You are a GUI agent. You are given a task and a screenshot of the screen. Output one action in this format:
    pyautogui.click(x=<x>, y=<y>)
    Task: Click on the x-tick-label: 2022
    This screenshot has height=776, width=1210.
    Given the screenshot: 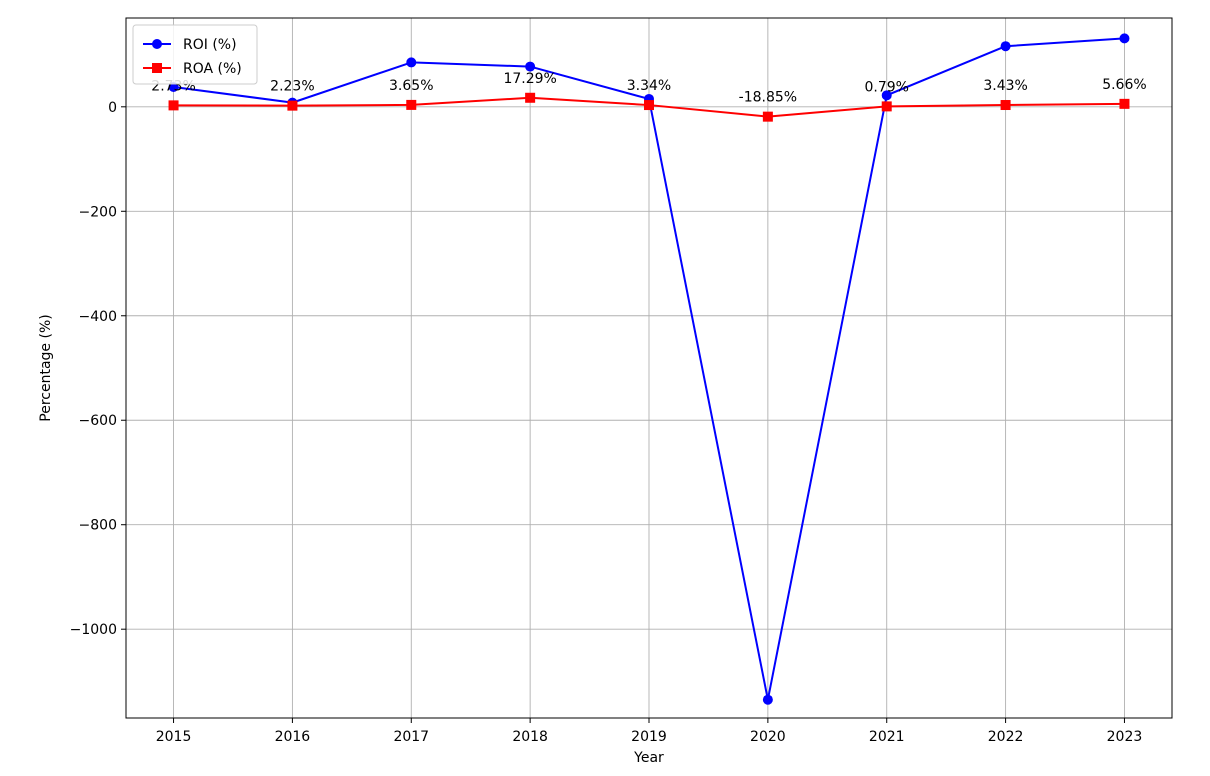 What is the action you would take?
    pyautogui.click(x=1006, y=737)
    